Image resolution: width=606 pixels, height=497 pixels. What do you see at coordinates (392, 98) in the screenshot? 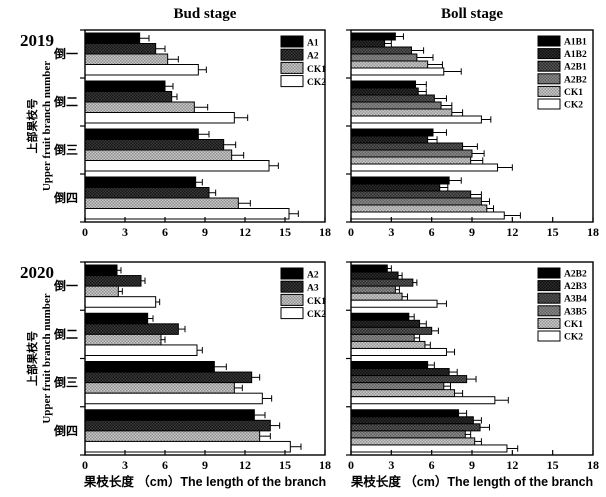
I see `bar-A2B1-rank2` at bounding box center [392, 98].